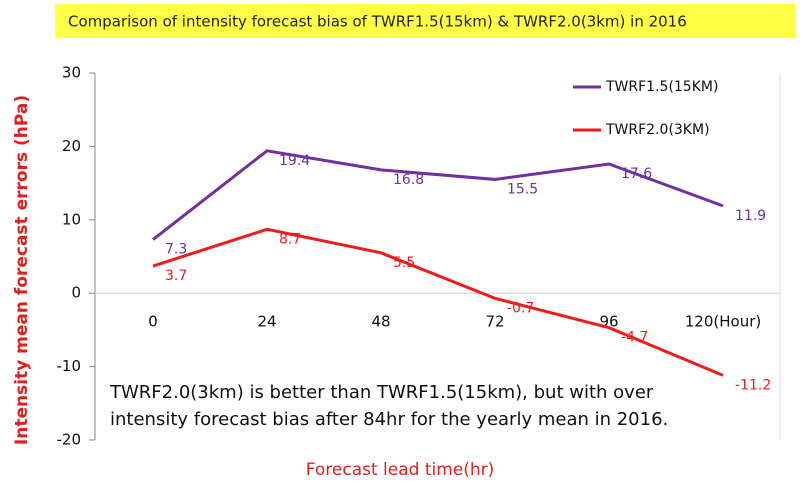 This screenshot has width=803, height=486. I want to click on data-label: 11.9, so click(750, 216).